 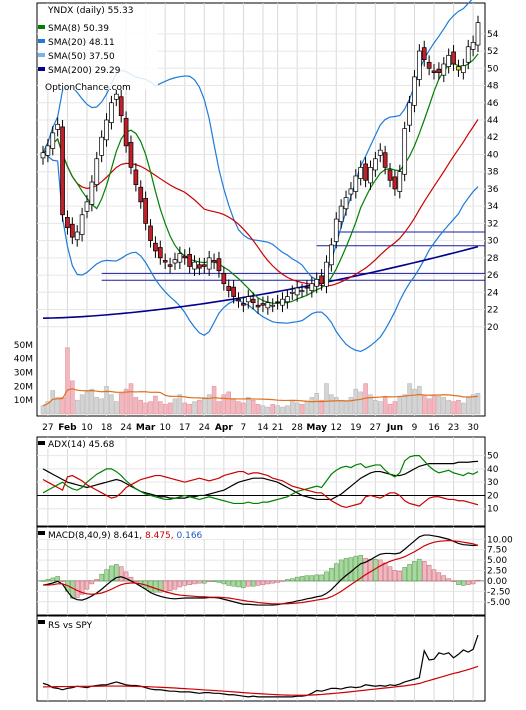 What do you see at coordinates (81, 445) in the screenshot?
I see `adx-title: ADX(14) 45.68` at bounding box center [81, 445].